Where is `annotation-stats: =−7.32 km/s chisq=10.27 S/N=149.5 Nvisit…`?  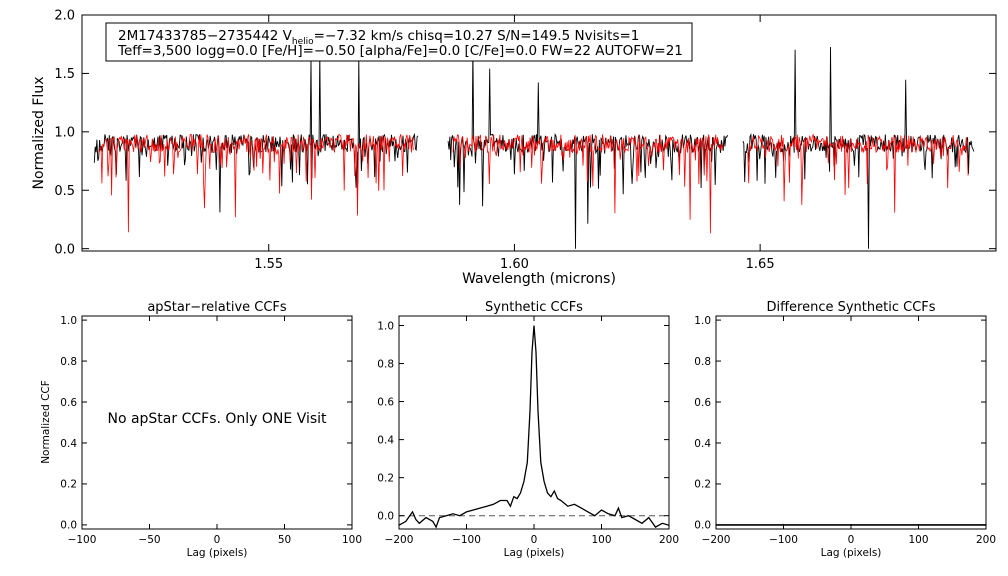 annotation-stats: =−7.32 km/s chisq=10.27 S/N=149.5 Nvisit… is located at coordinates (477, 36).